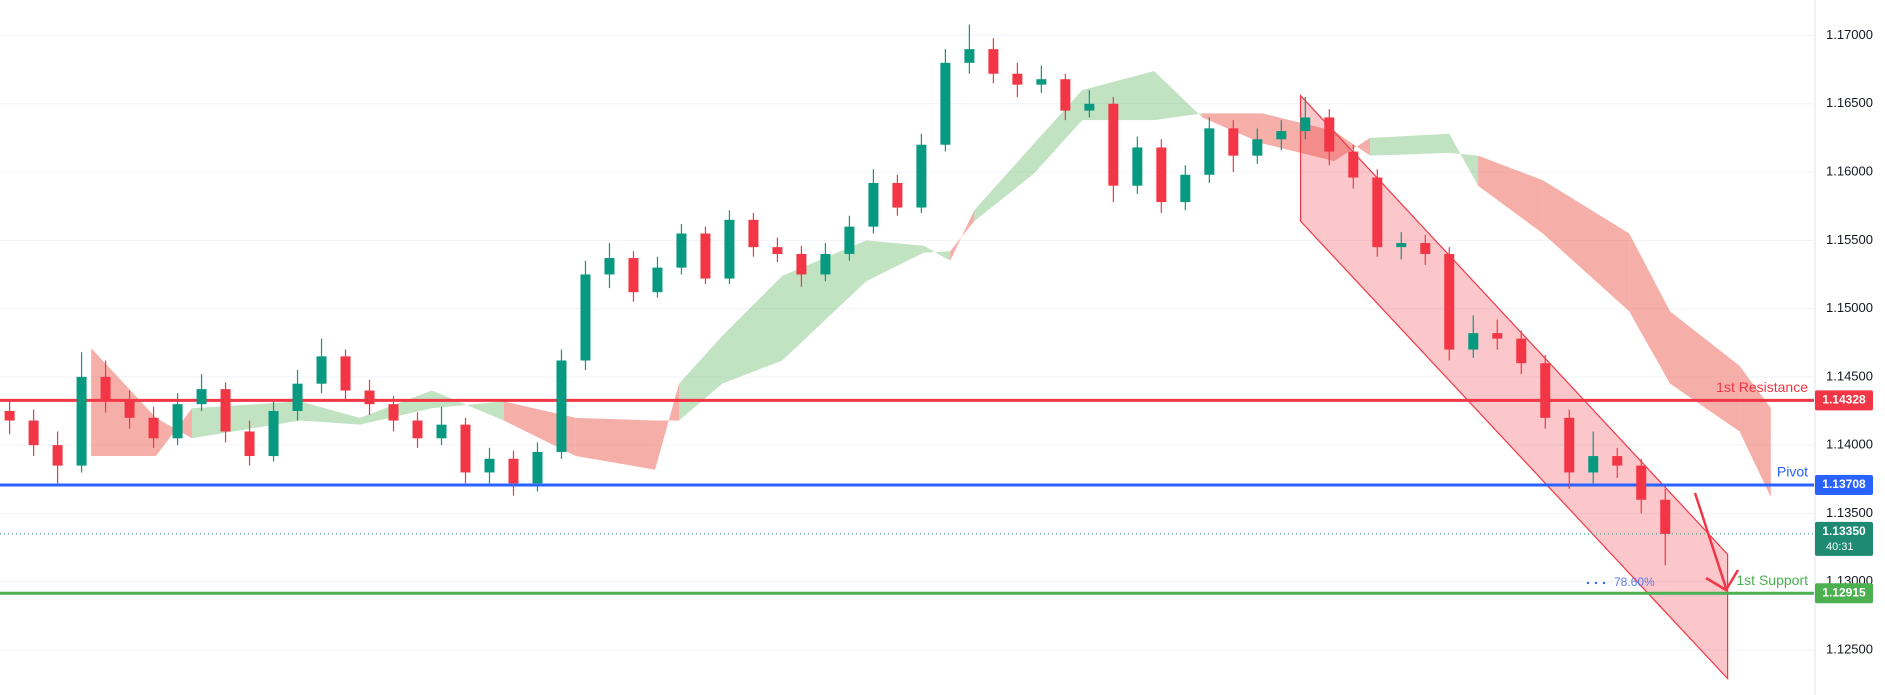  Describe the element at coordinates (1849, 648) in the screenshot. I see `y-tick-label: 1.12500` at that location.